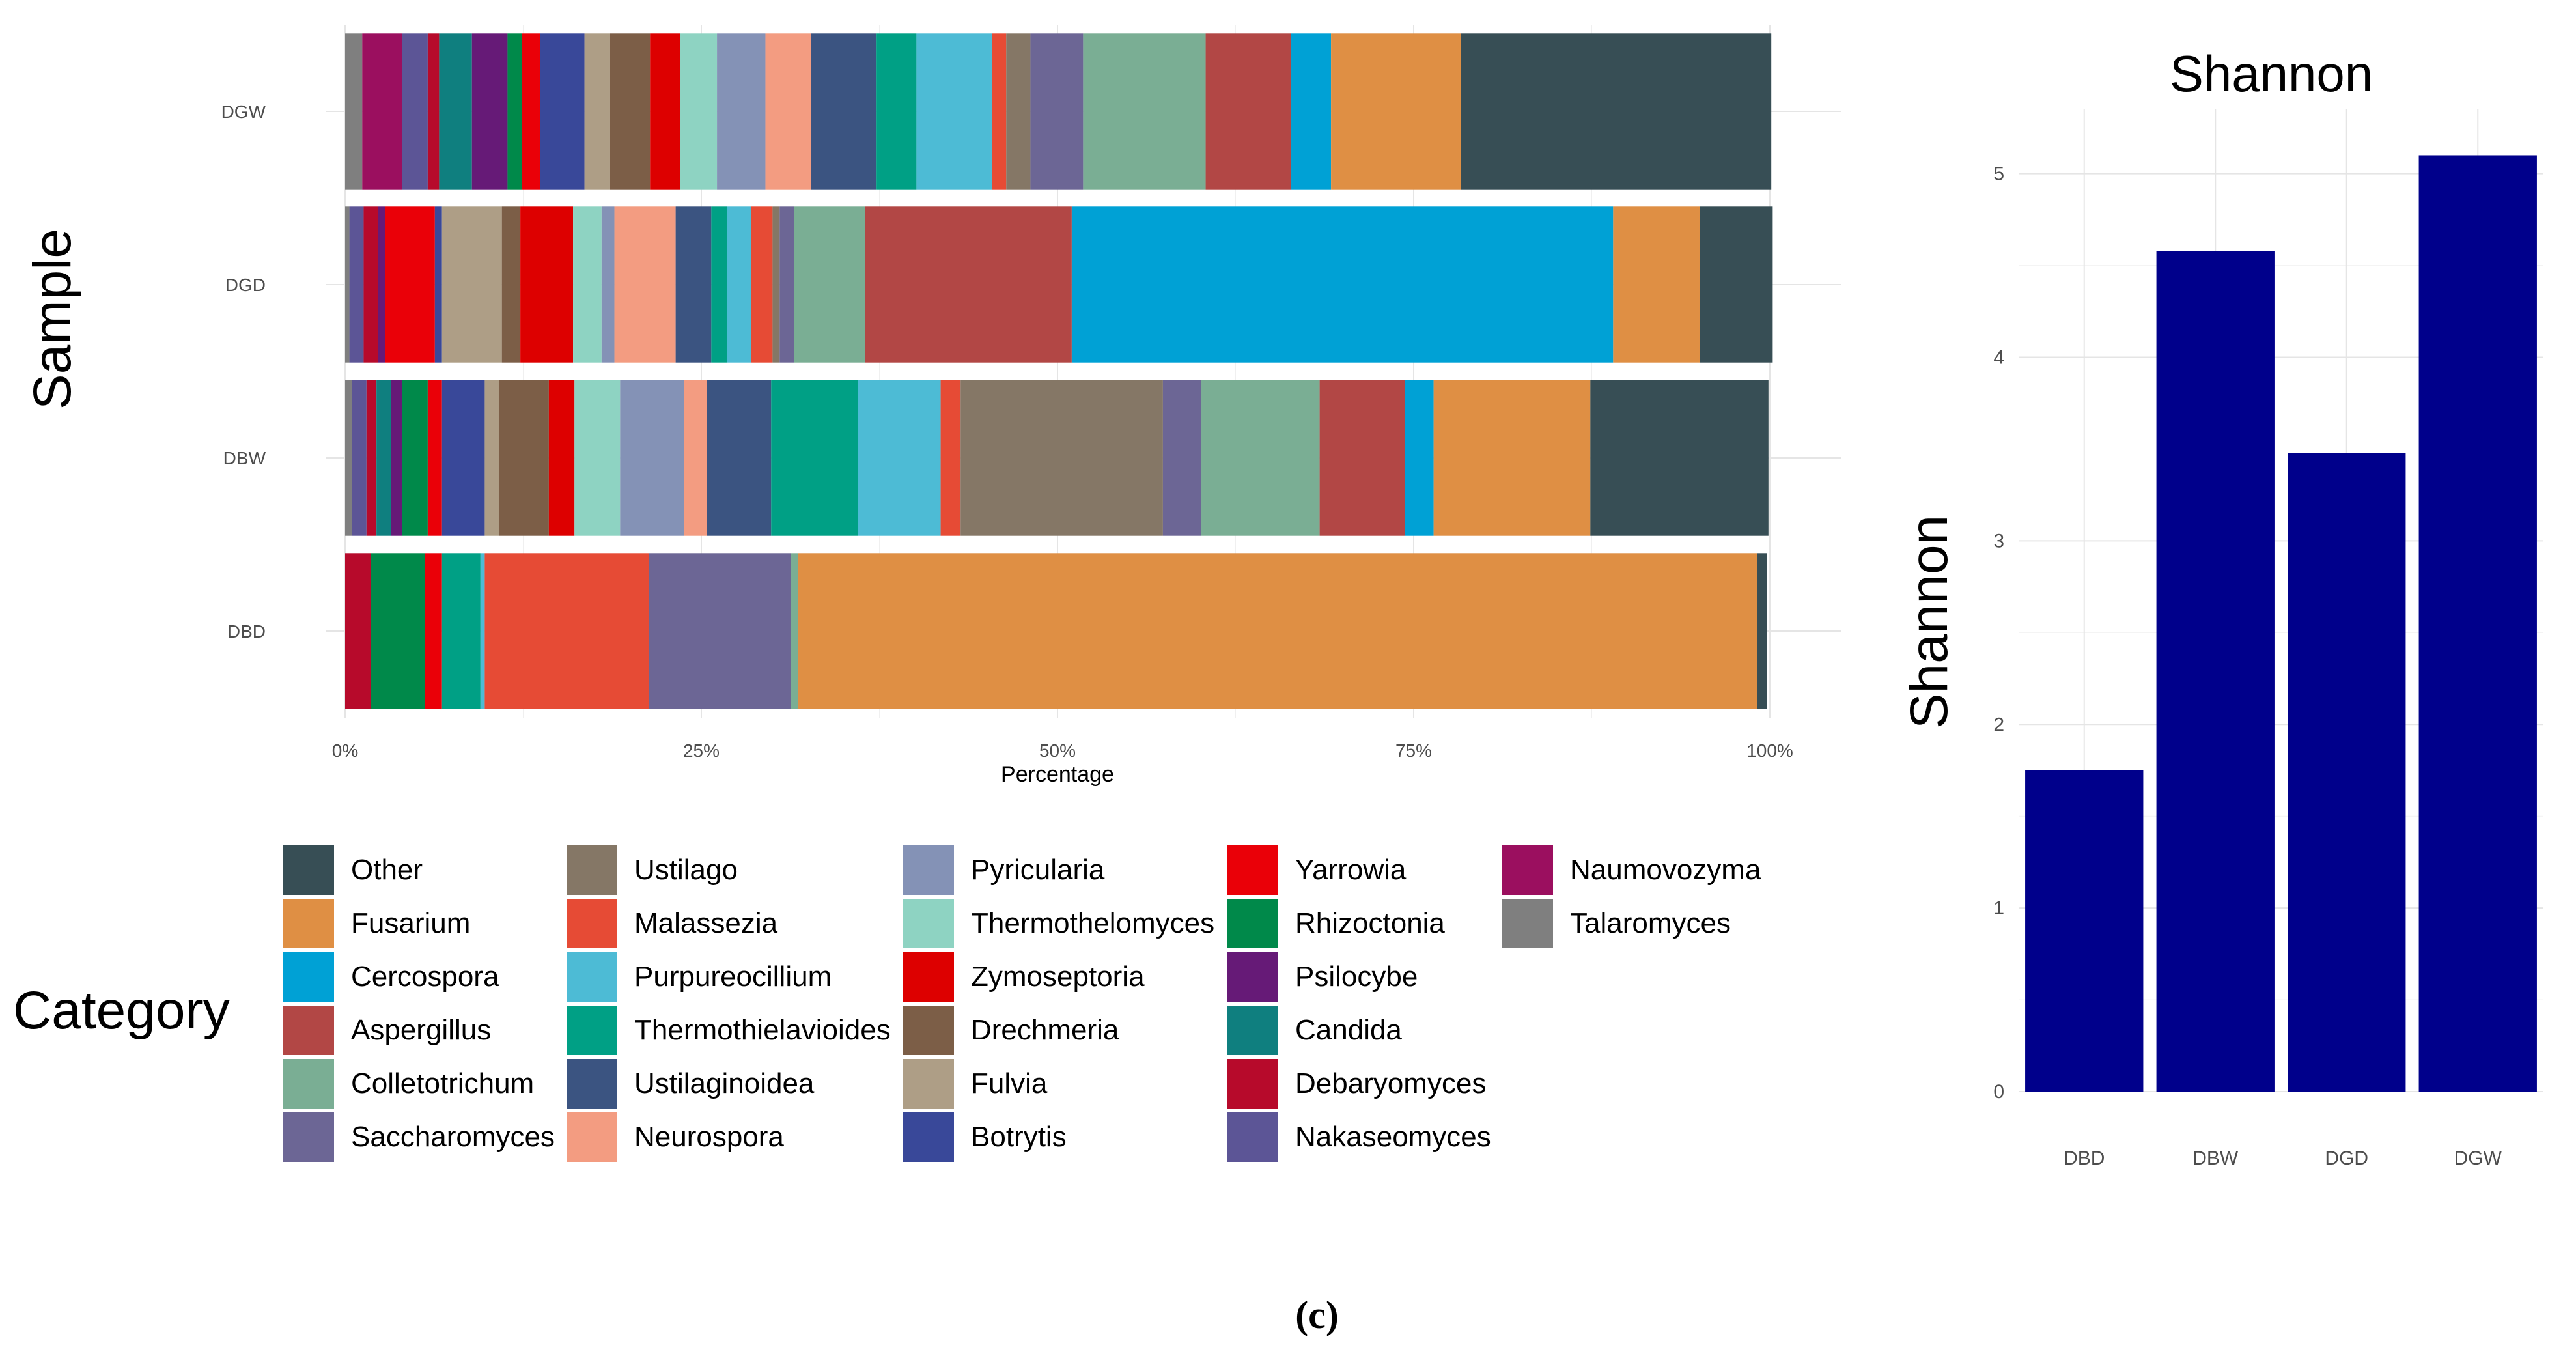 The width and height of the screenshot is (2576, 1356). What do you see at coordinates (1396, 112) in the screenshot?
I see `bar-segment-dgw-fusarium` at bounding box center [1396, 112].